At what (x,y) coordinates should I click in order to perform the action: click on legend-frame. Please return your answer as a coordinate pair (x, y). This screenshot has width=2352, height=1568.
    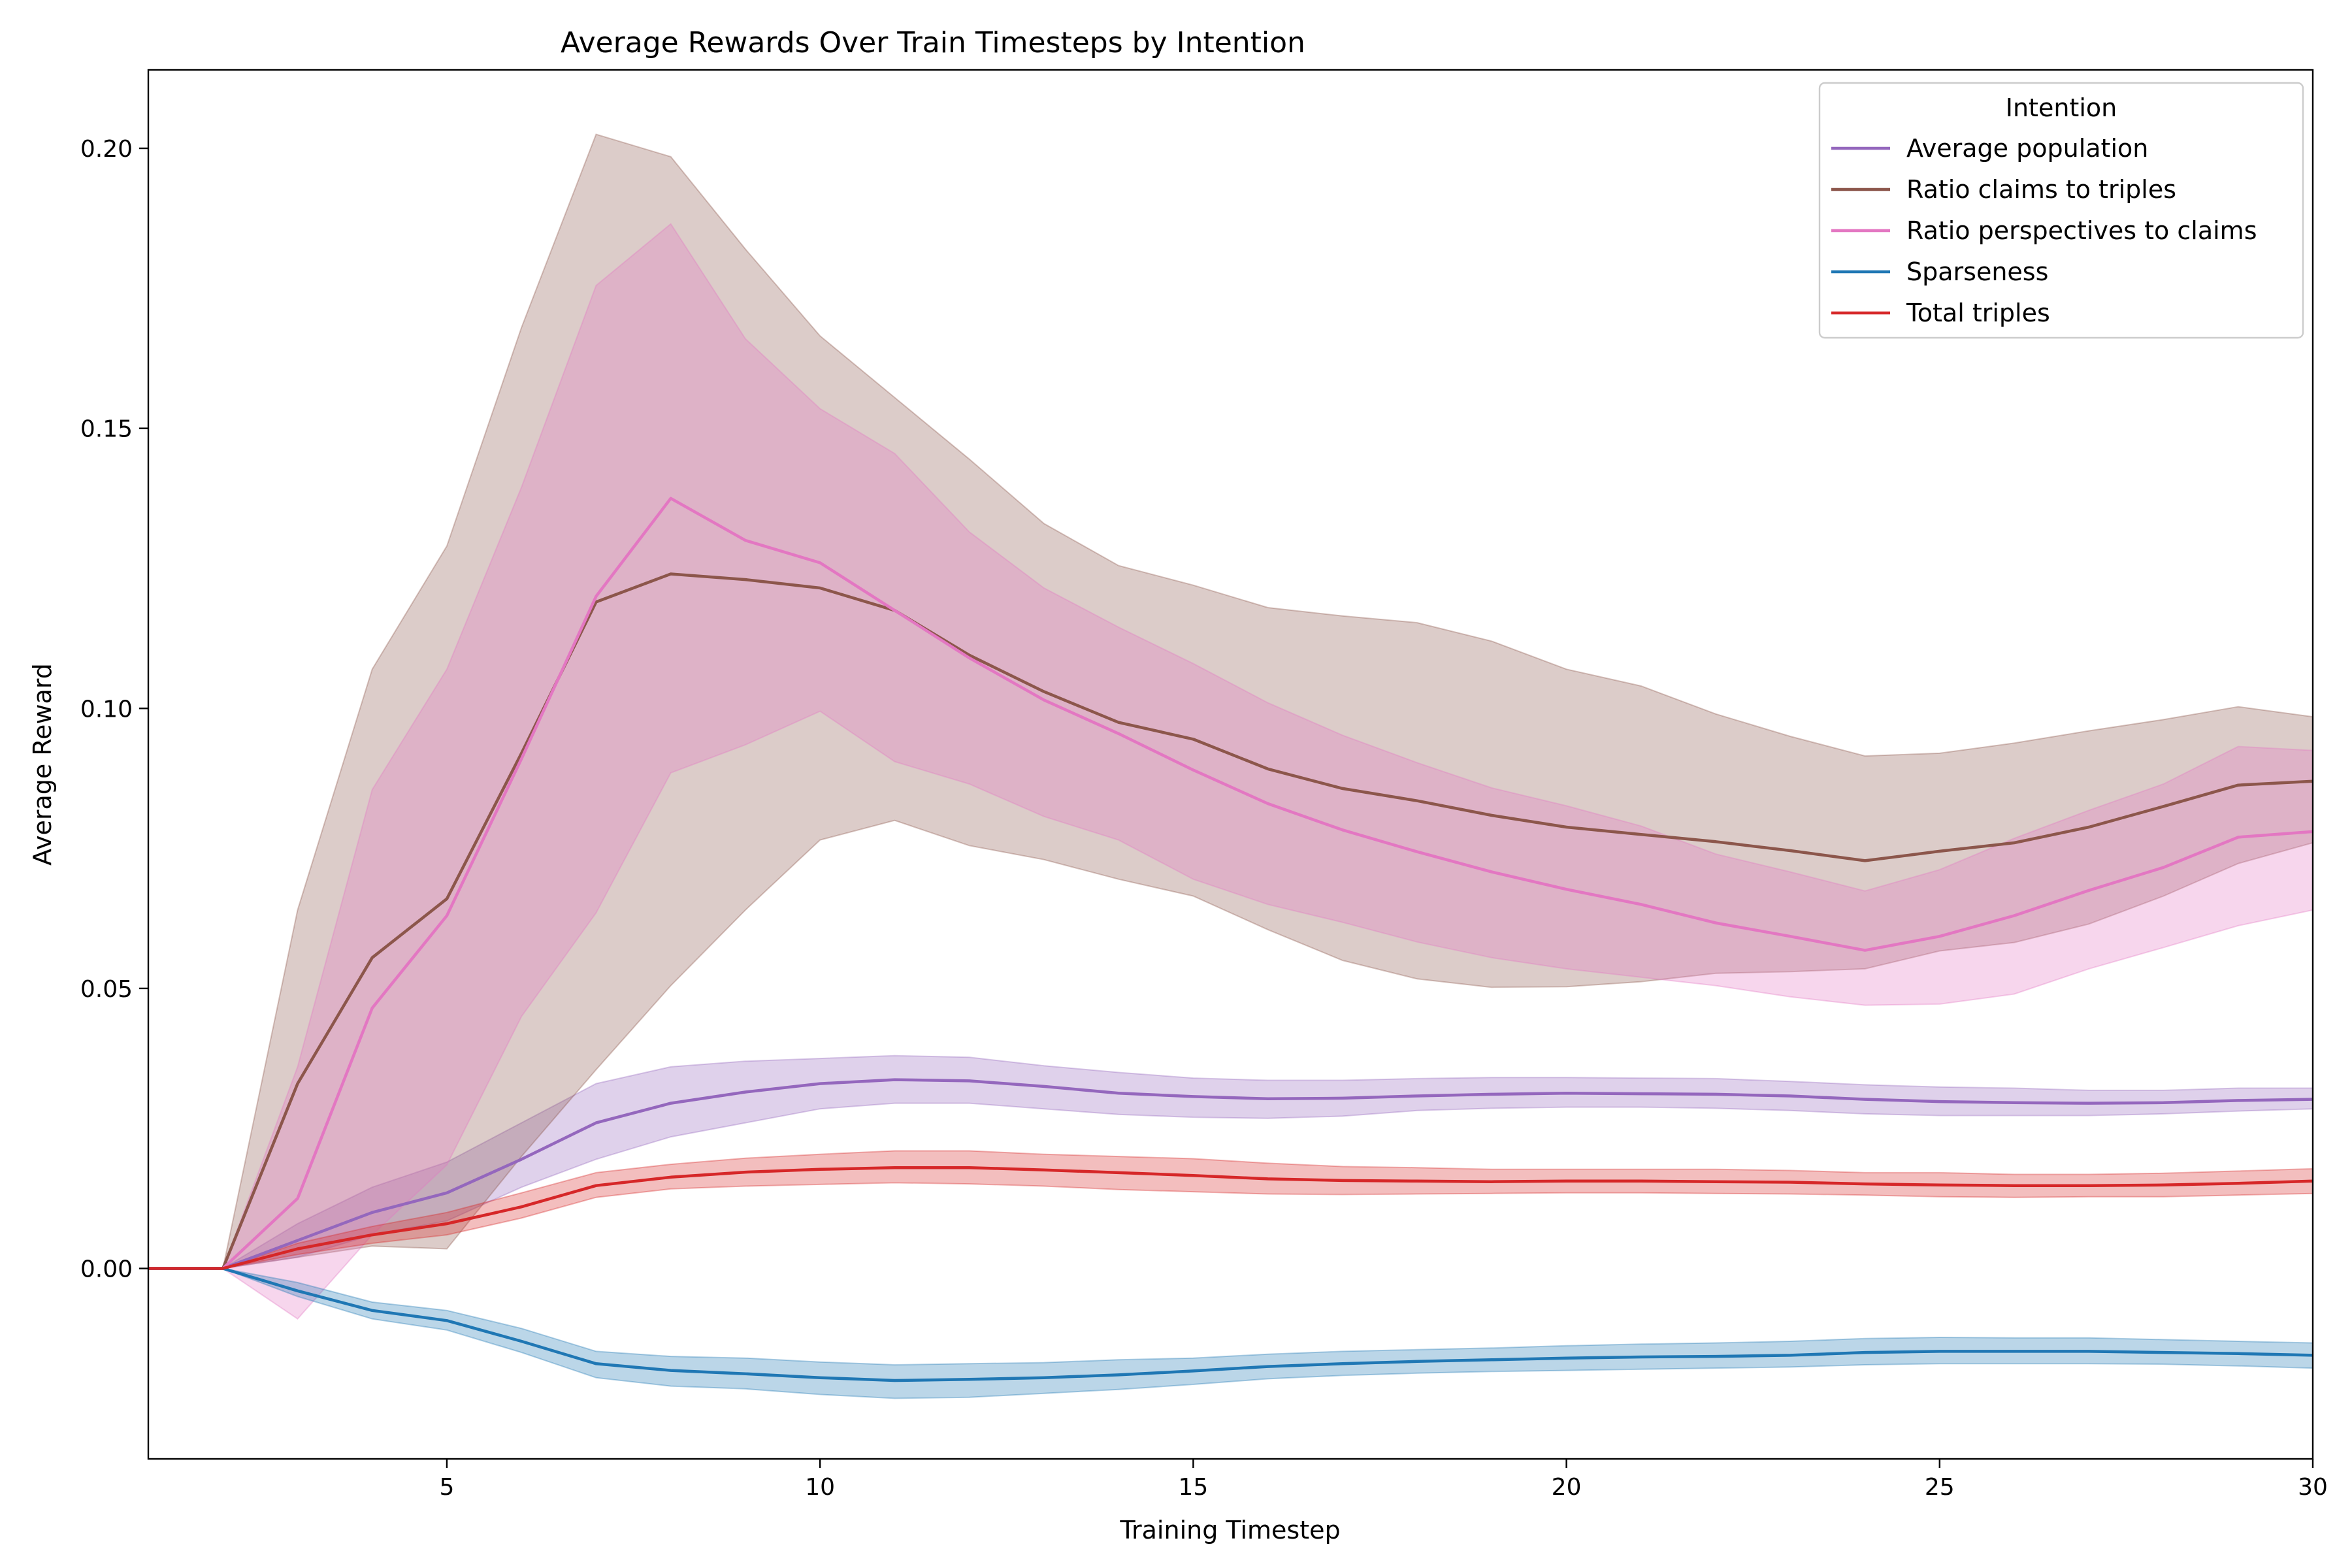
    Looking at the image, I should click on (2061, 210).